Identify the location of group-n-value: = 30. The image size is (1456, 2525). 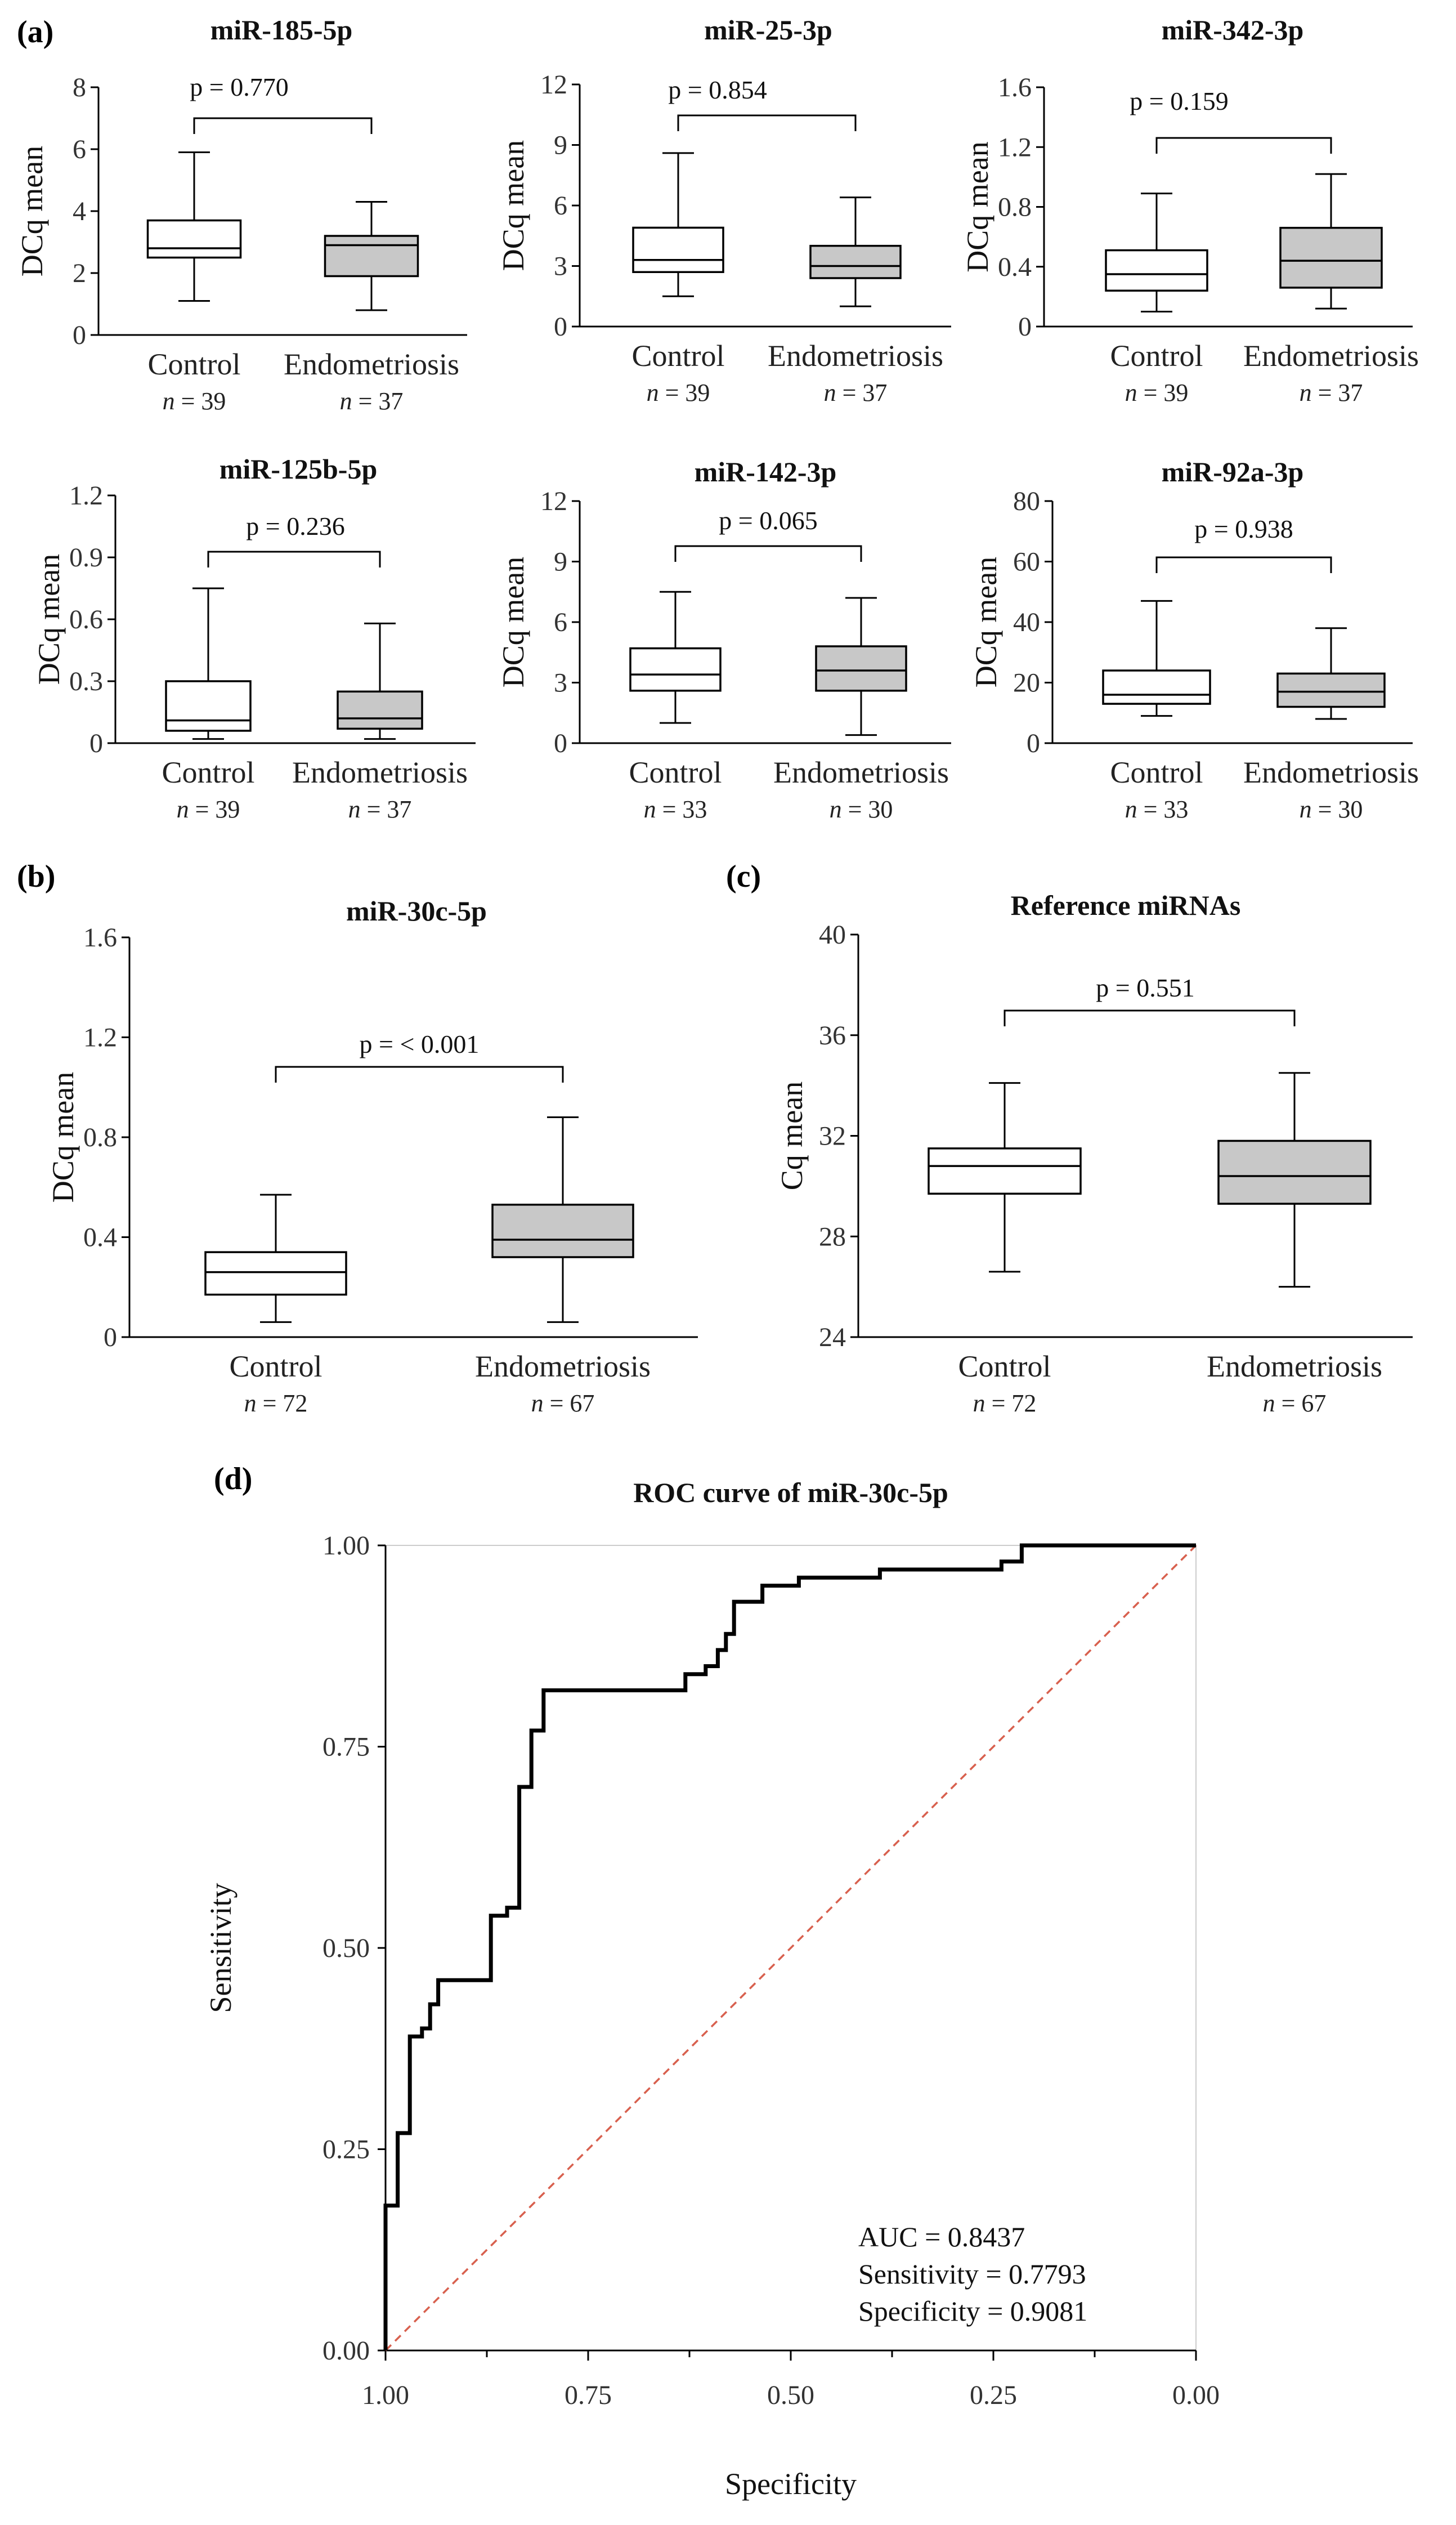
(867, 810).